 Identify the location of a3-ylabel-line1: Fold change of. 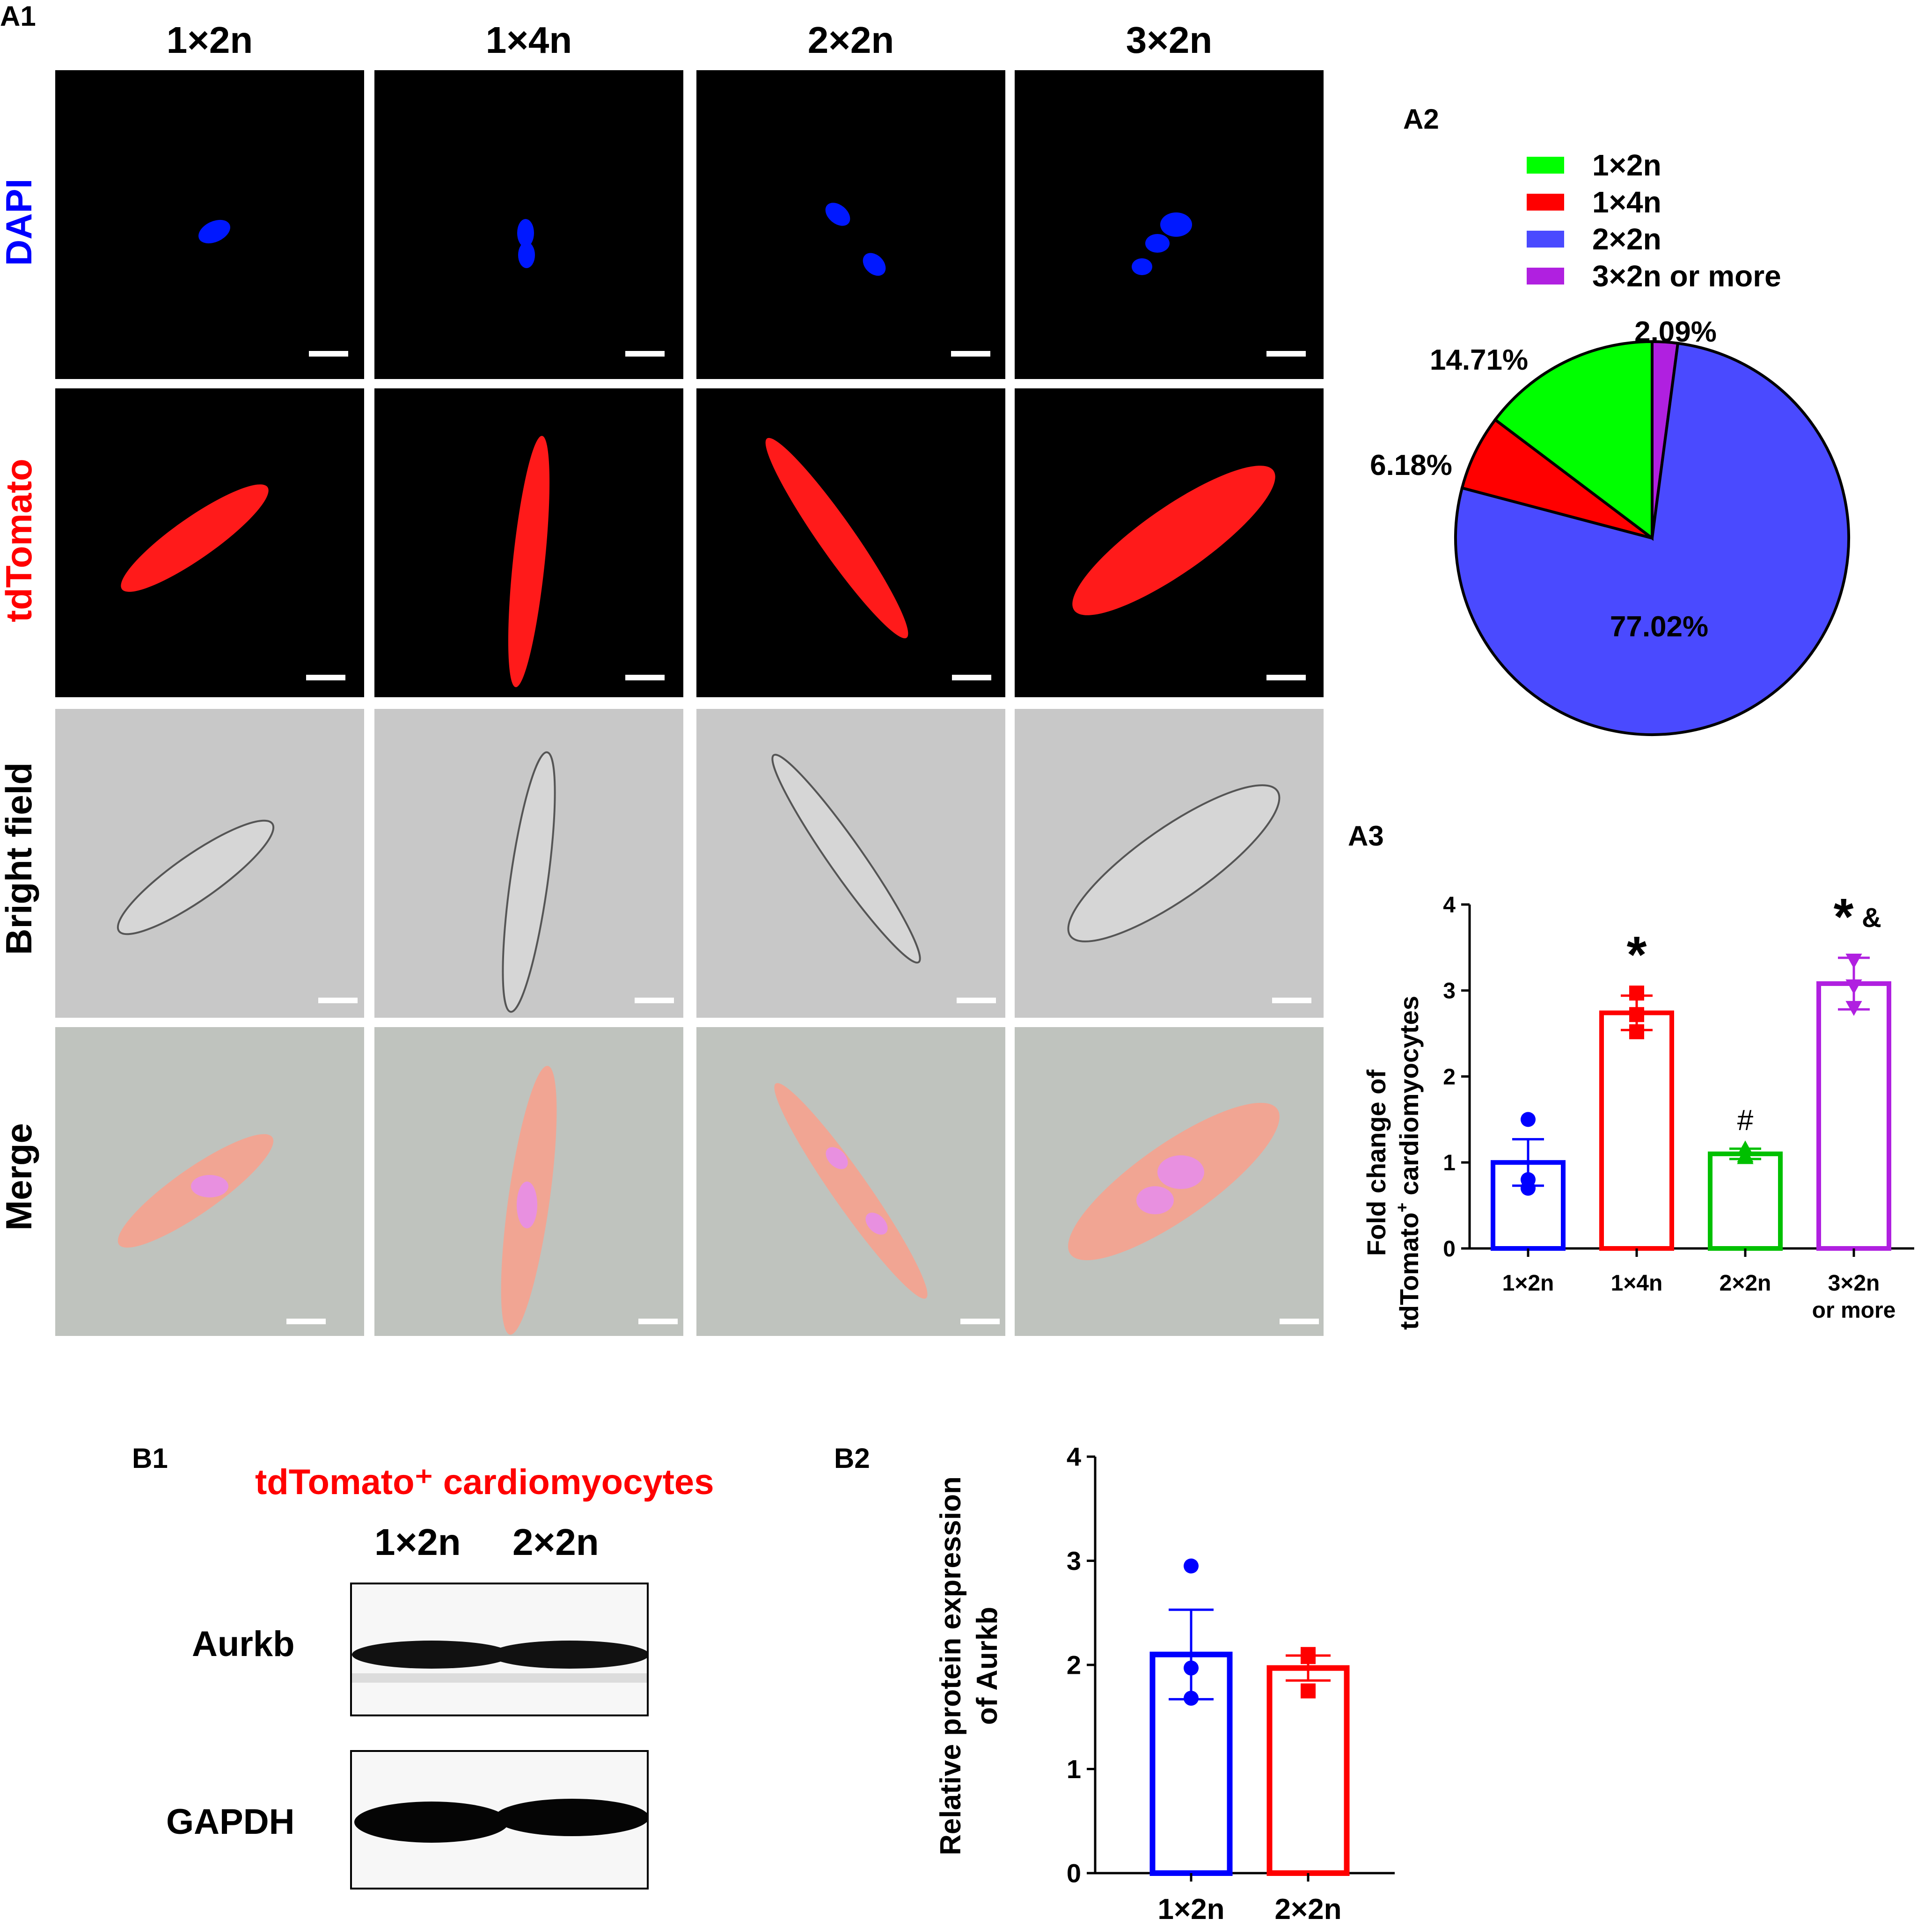
(1376, 1163).